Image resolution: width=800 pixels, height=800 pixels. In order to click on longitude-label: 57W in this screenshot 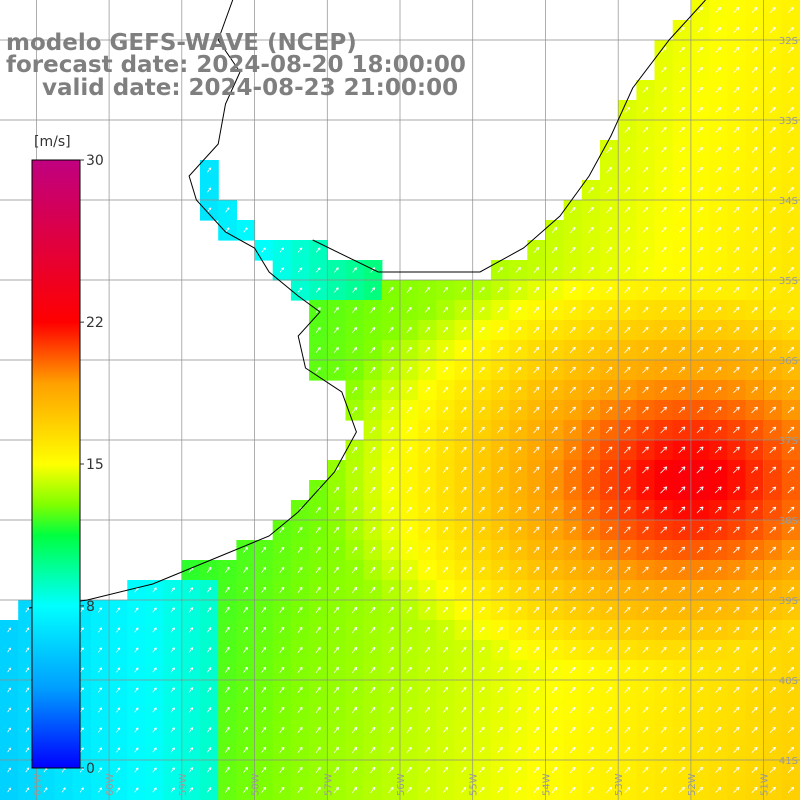, I will do `click(328, 784)`.